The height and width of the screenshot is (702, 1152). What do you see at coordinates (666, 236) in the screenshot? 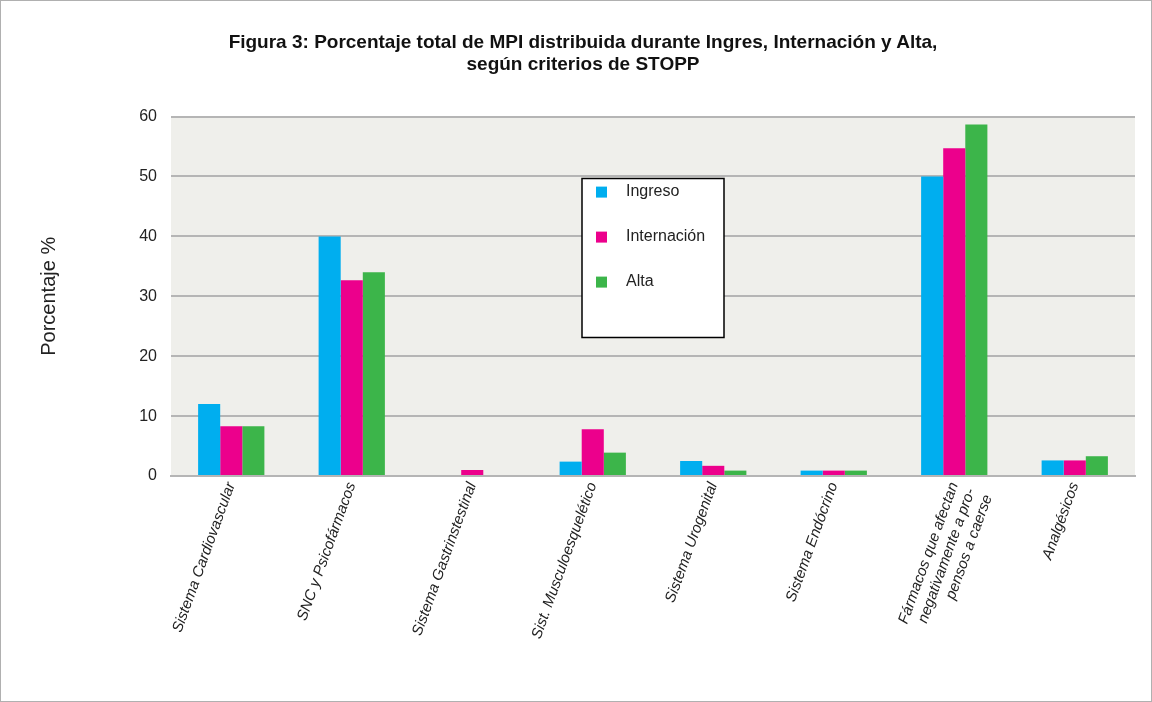
I see `legend-label: Internación` at bounding box center [666, 236].